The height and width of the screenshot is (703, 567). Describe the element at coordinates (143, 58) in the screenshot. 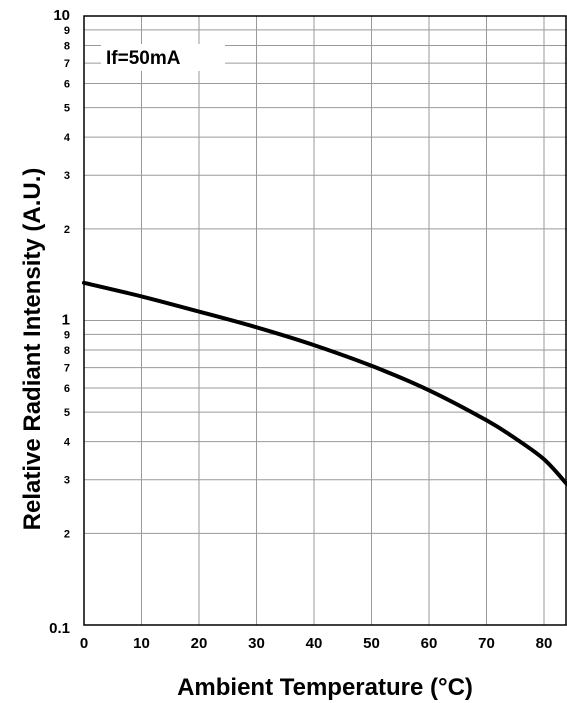

I see `annotation-label: If=50mA` at that location.